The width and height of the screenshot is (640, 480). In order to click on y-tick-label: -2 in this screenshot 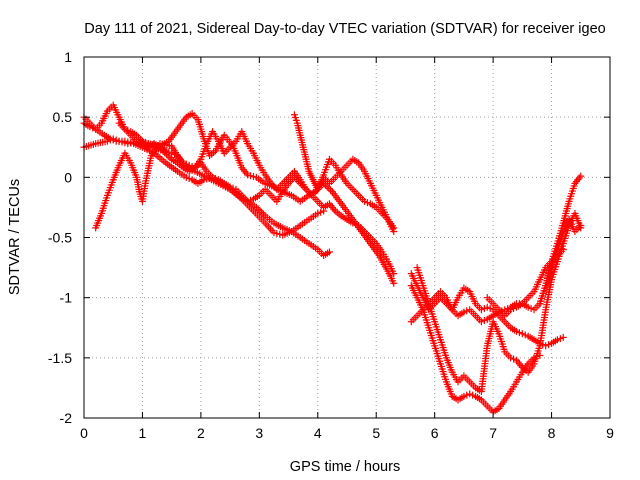, I will do `click(66, 418)`.